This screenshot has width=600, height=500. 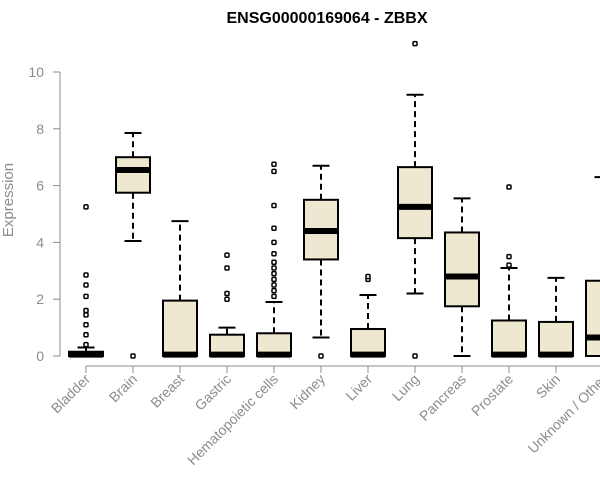 What do you see at coordinates (442, 397) in the screenshot?
I see `x-tick-label: Pancreas` at bounding box center [442, 397].